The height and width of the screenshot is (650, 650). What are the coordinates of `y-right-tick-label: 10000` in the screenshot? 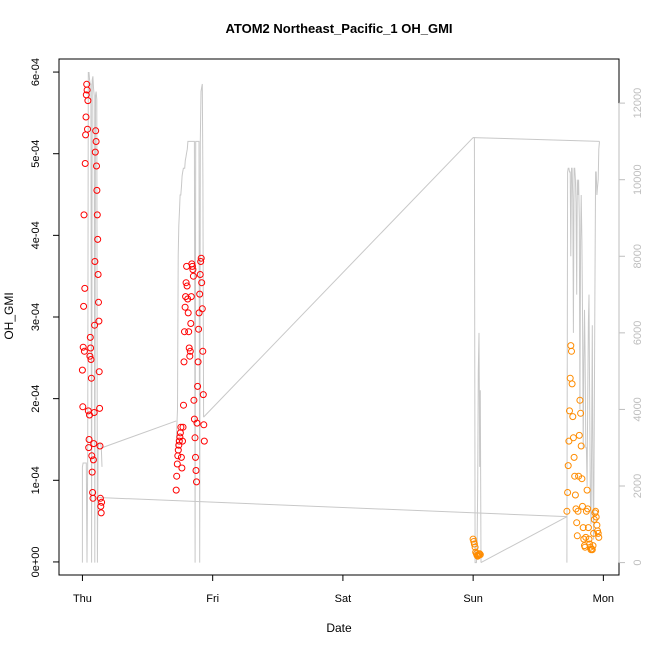 It's located at (638, 179).